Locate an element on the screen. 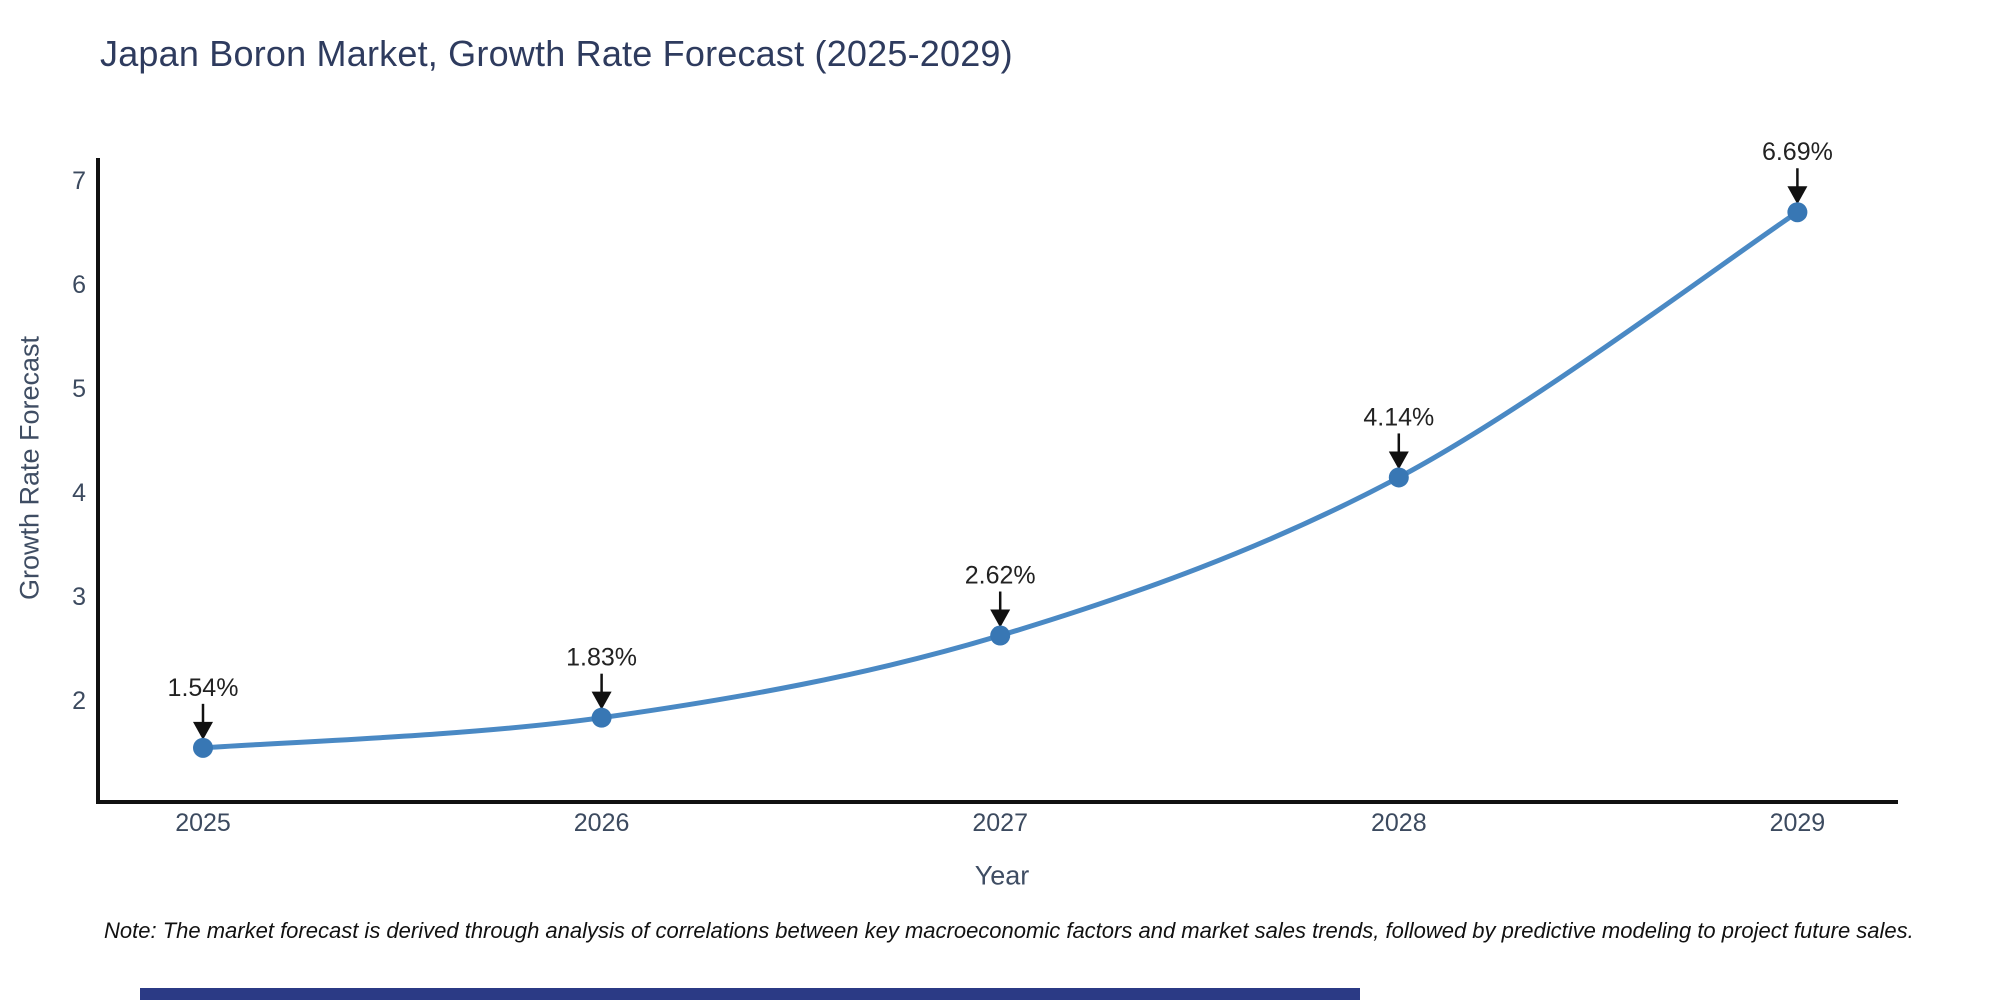  x-tick-label: 2028 is located at coordinates (1399, 823).